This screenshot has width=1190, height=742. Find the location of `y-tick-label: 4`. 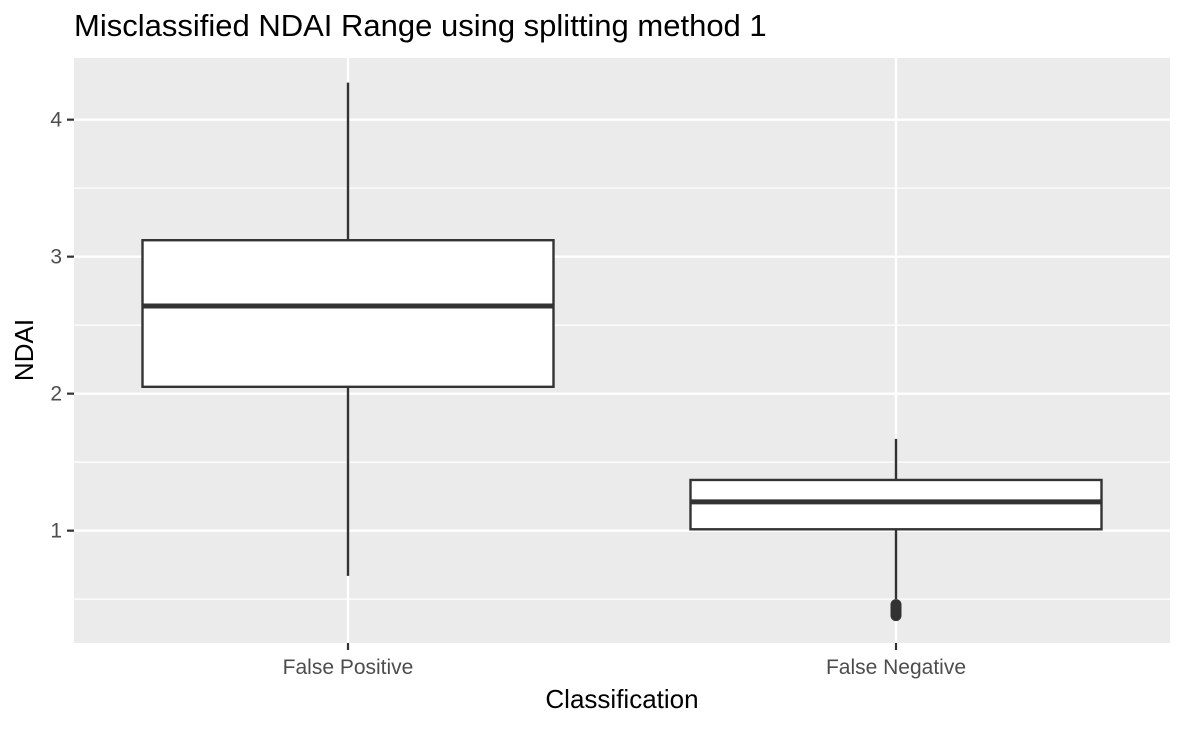

y-tick-label: 4 is located at coordinates (56, 120).